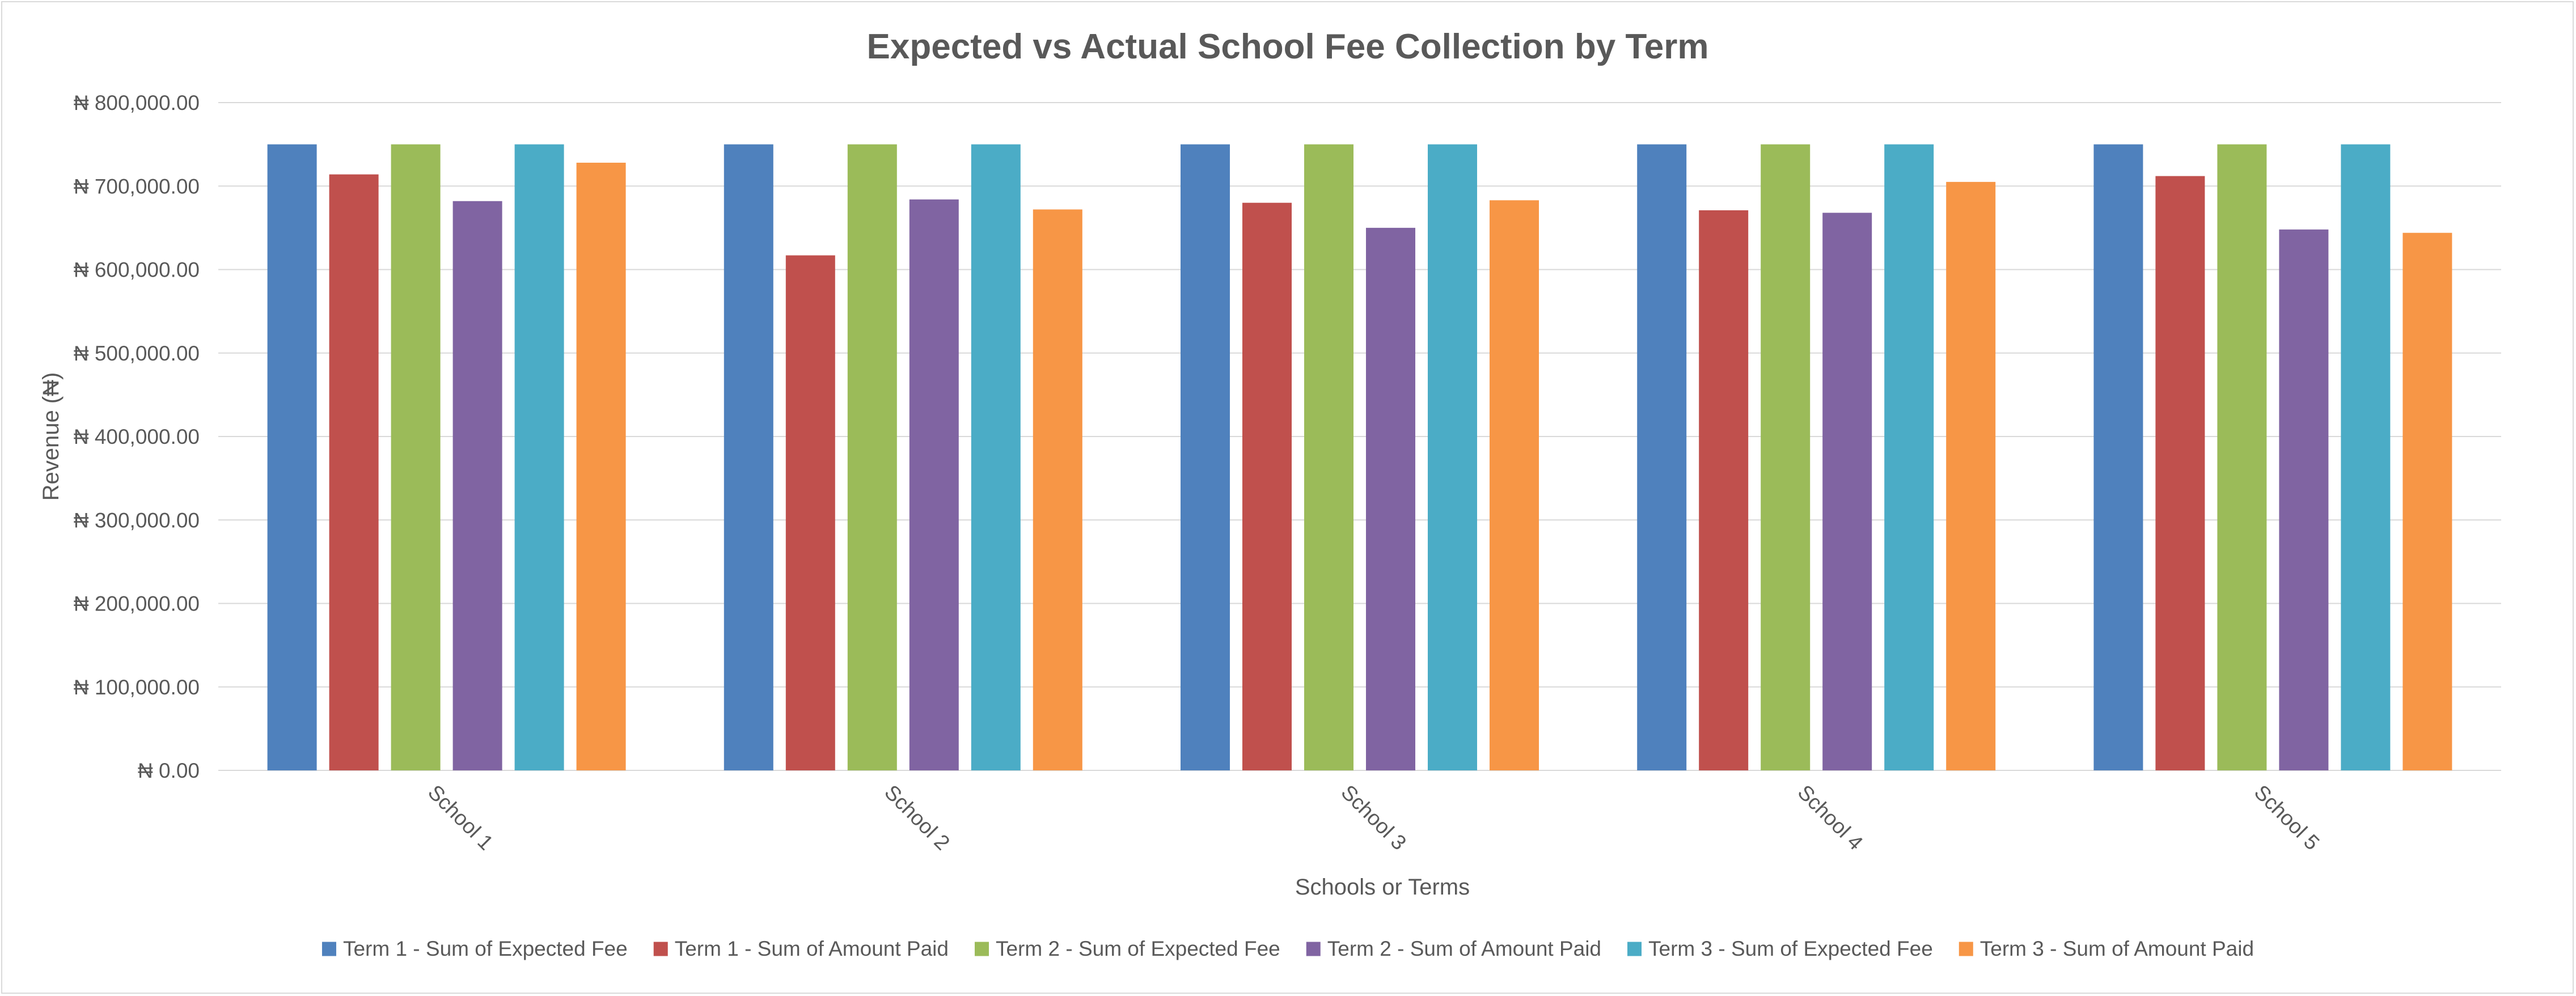  Describe the element at coordinates (169, 771) in the screenshot. I see `y-tick-label: ₦ 0.00` at that location.